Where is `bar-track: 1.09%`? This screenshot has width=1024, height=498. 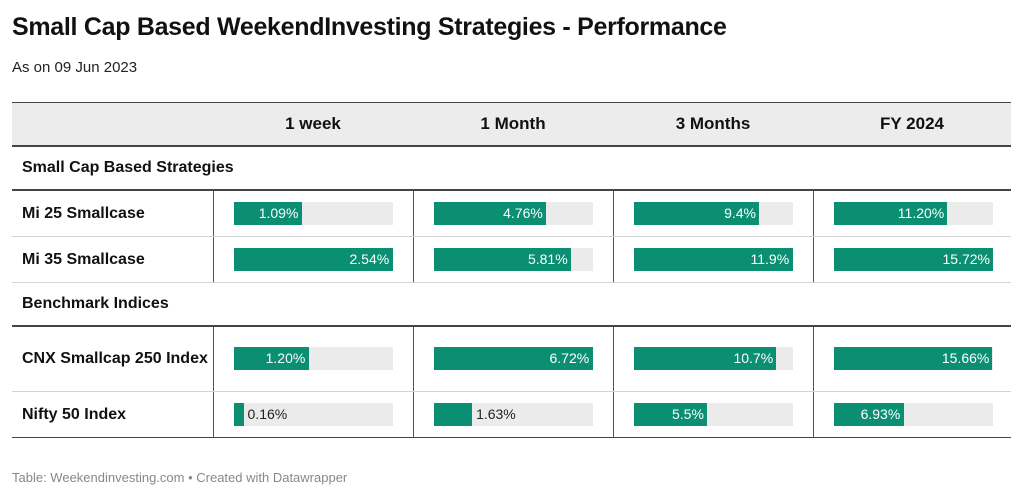
bar-track: 1.09% is located at coordinates (313, 213).